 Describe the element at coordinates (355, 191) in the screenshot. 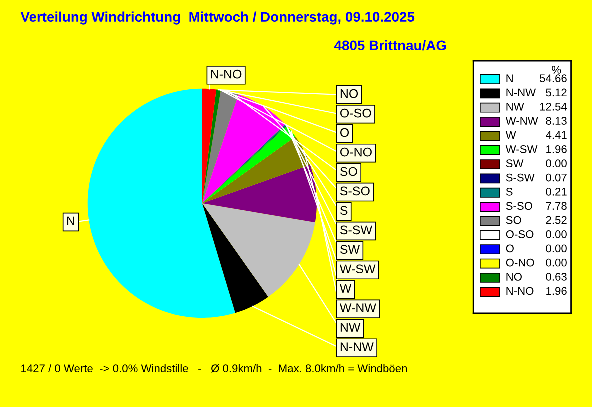

I see `slice-label: S-SO` at that location.